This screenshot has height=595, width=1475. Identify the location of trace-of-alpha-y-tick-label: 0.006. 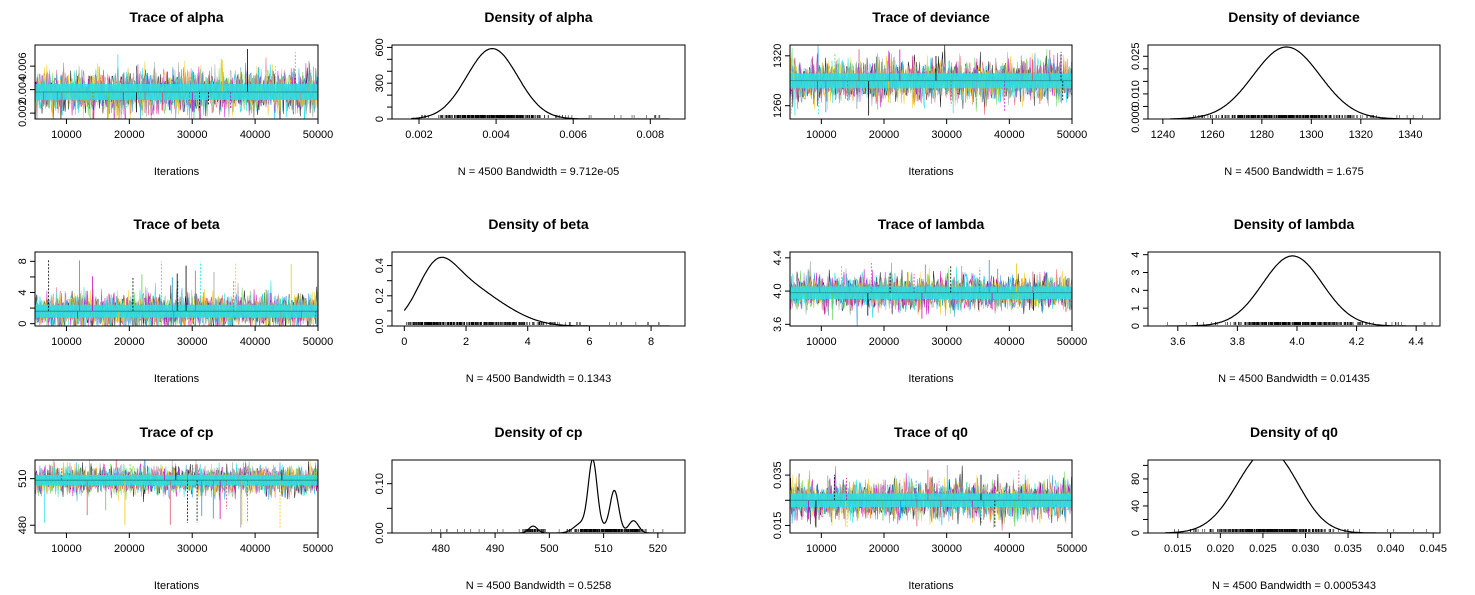
(23, 66).